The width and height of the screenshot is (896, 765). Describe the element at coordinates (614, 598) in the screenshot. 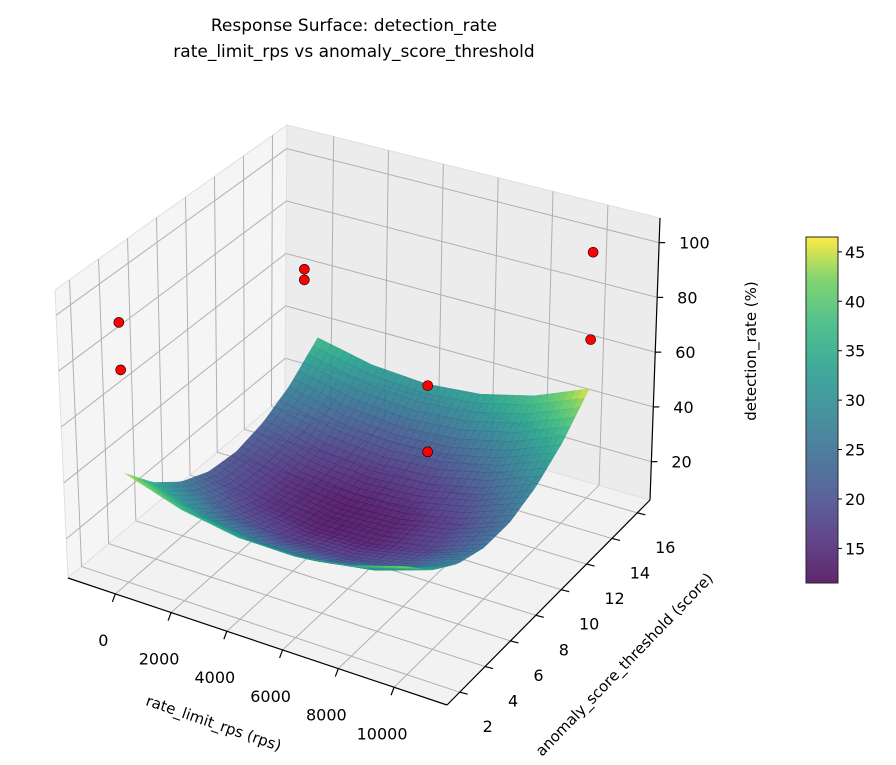

I see `y-tick-label: 12` at that location.